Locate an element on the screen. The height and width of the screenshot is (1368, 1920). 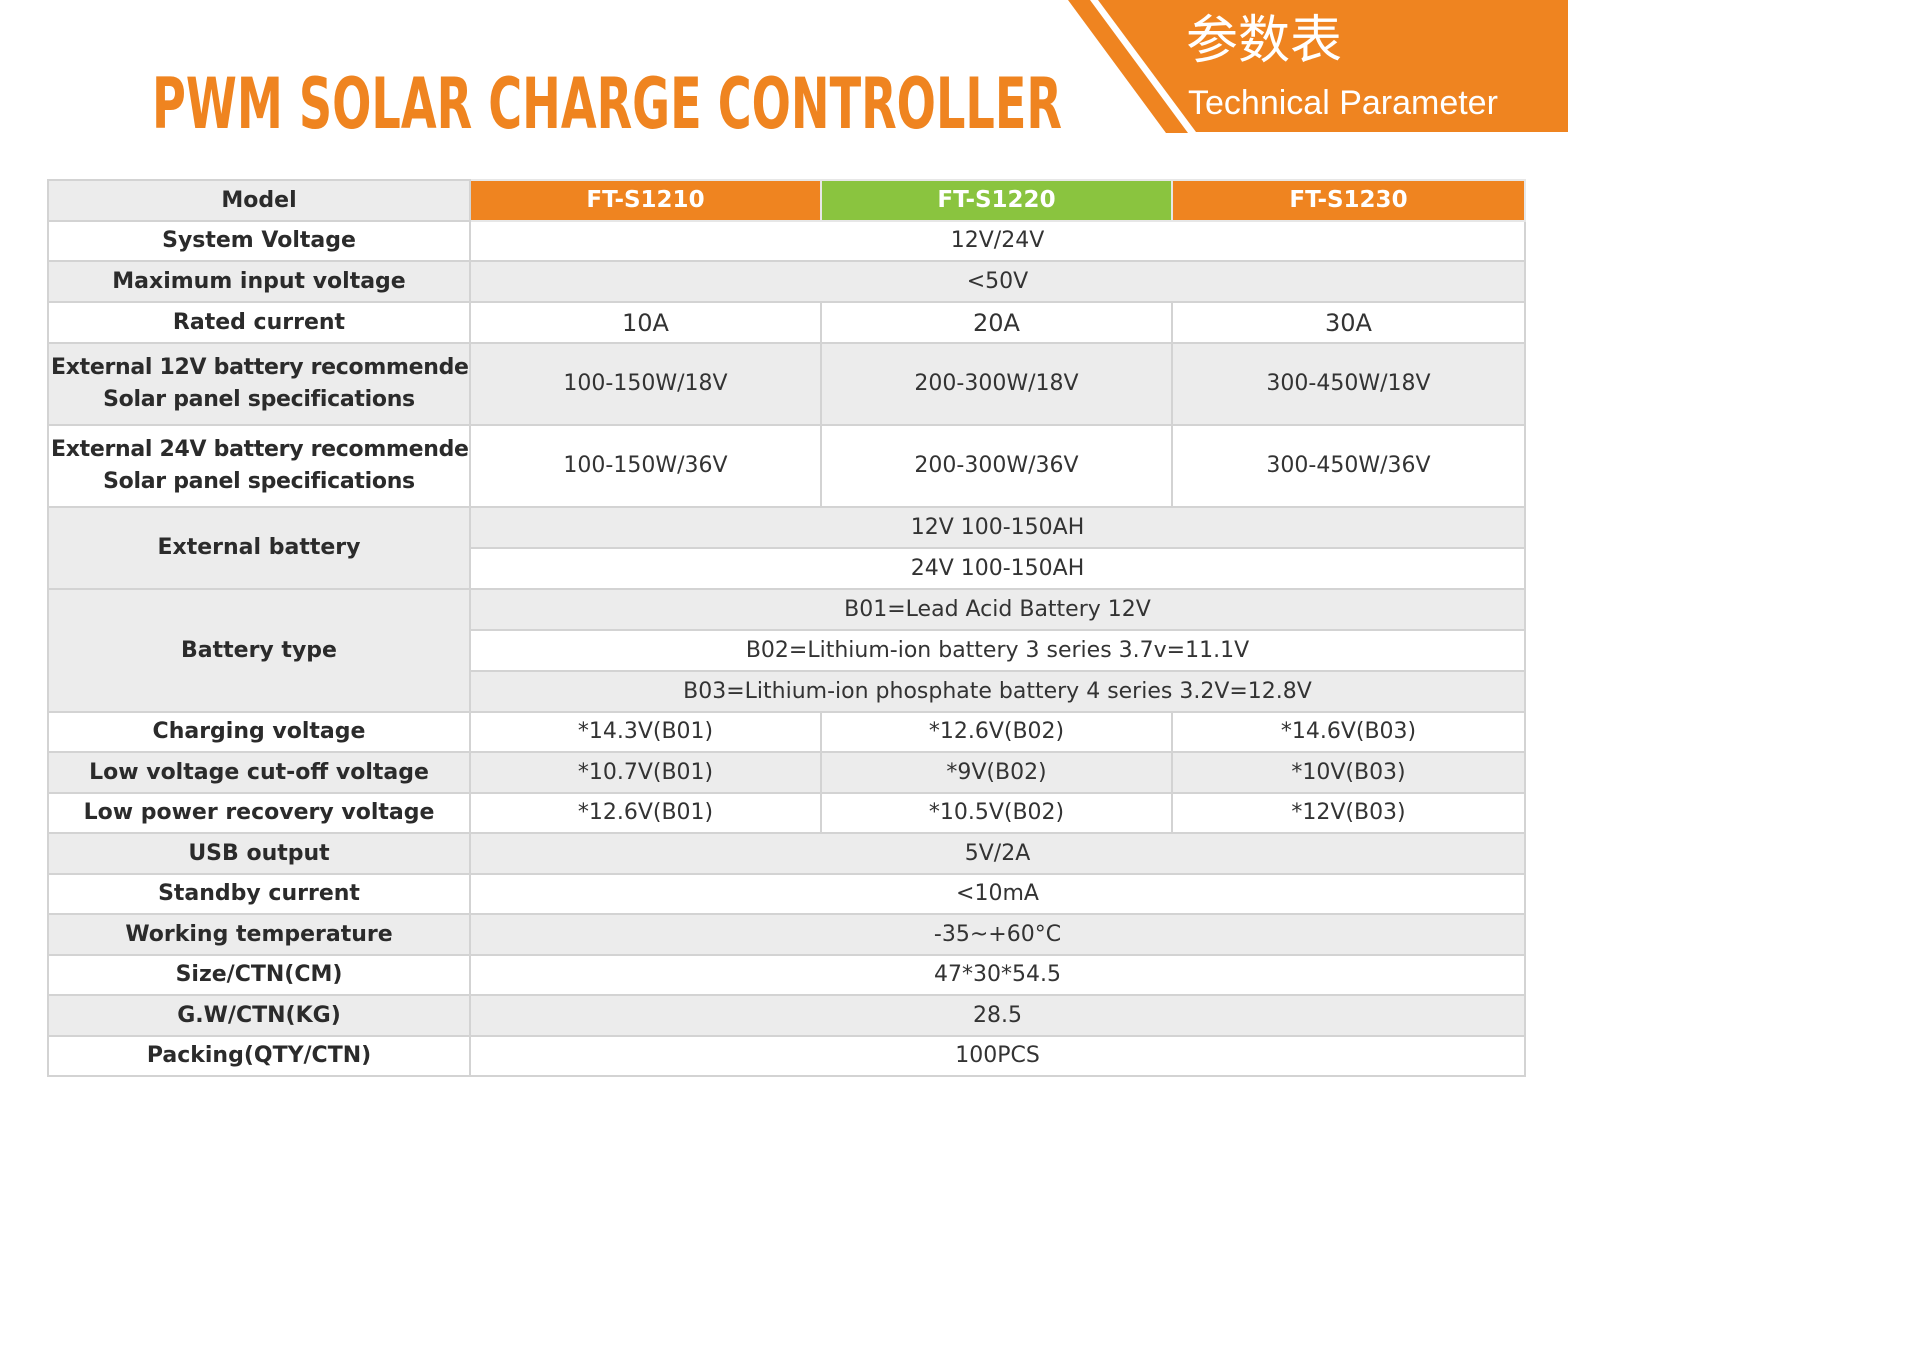
model-header-ft-s1220: FT-S1220 is located at coordinates (996, 200).